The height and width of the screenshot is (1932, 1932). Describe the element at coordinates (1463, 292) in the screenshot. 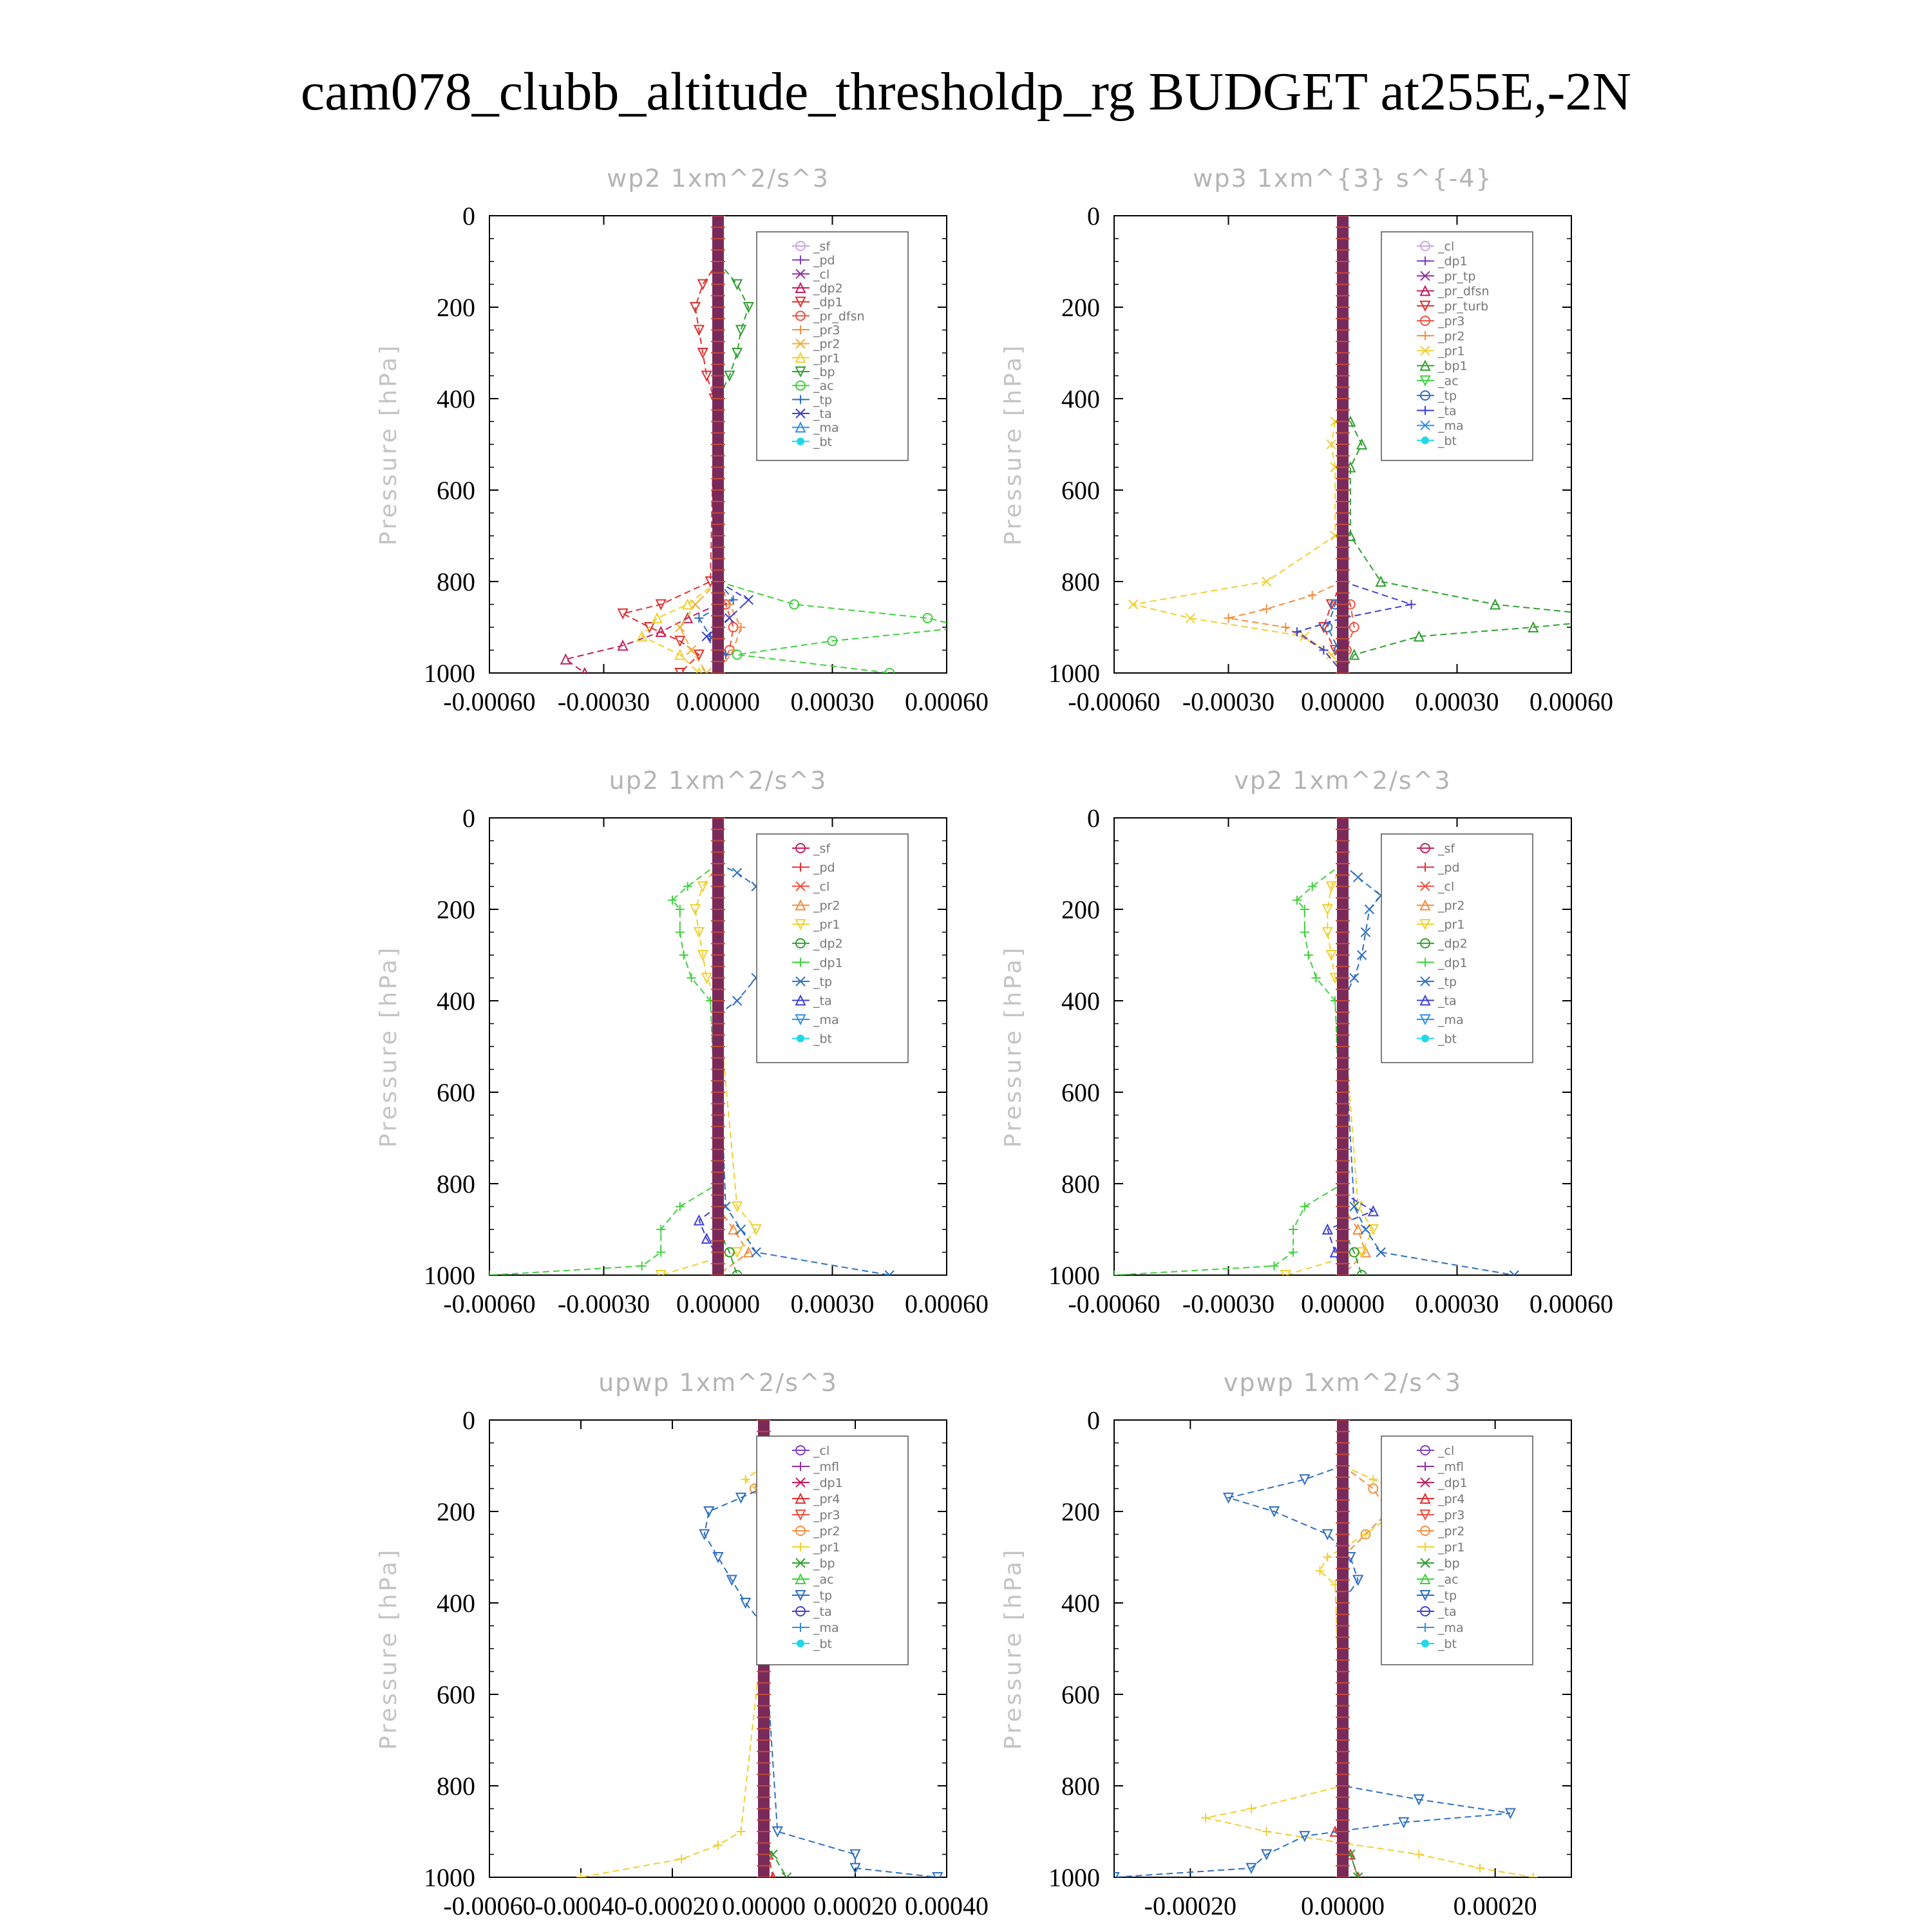

I see `legend-label: _pr_dfsn` at that location.